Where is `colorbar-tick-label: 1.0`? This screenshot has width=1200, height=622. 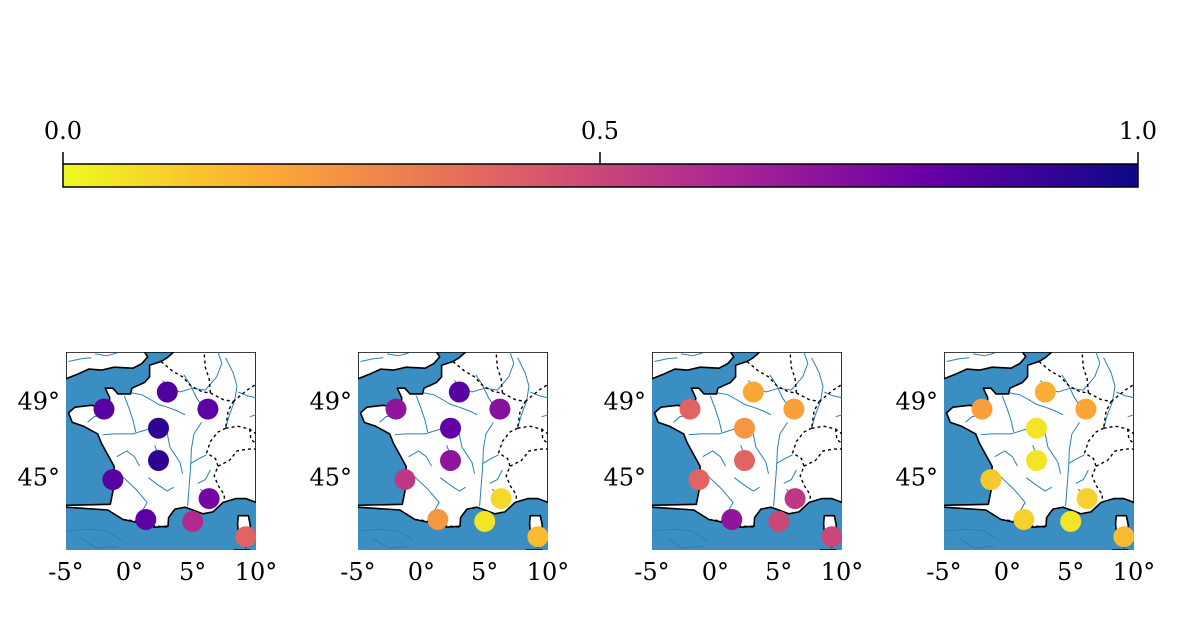
colorbar-tick-label: 1.0 is located at coordinates (1138, 131).